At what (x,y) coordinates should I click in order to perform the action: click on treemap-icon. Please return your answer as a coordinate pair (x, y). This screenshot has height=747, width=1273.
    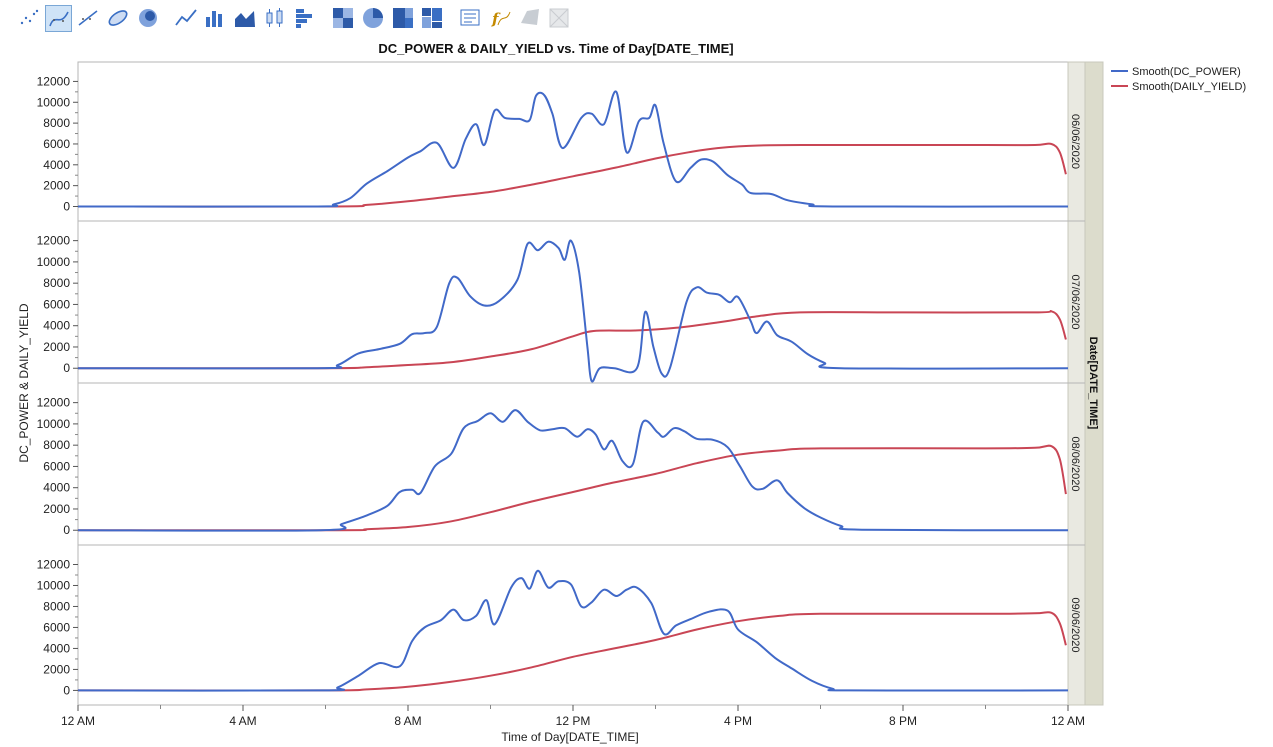
    Looking at the image, I should click on (403, 18).